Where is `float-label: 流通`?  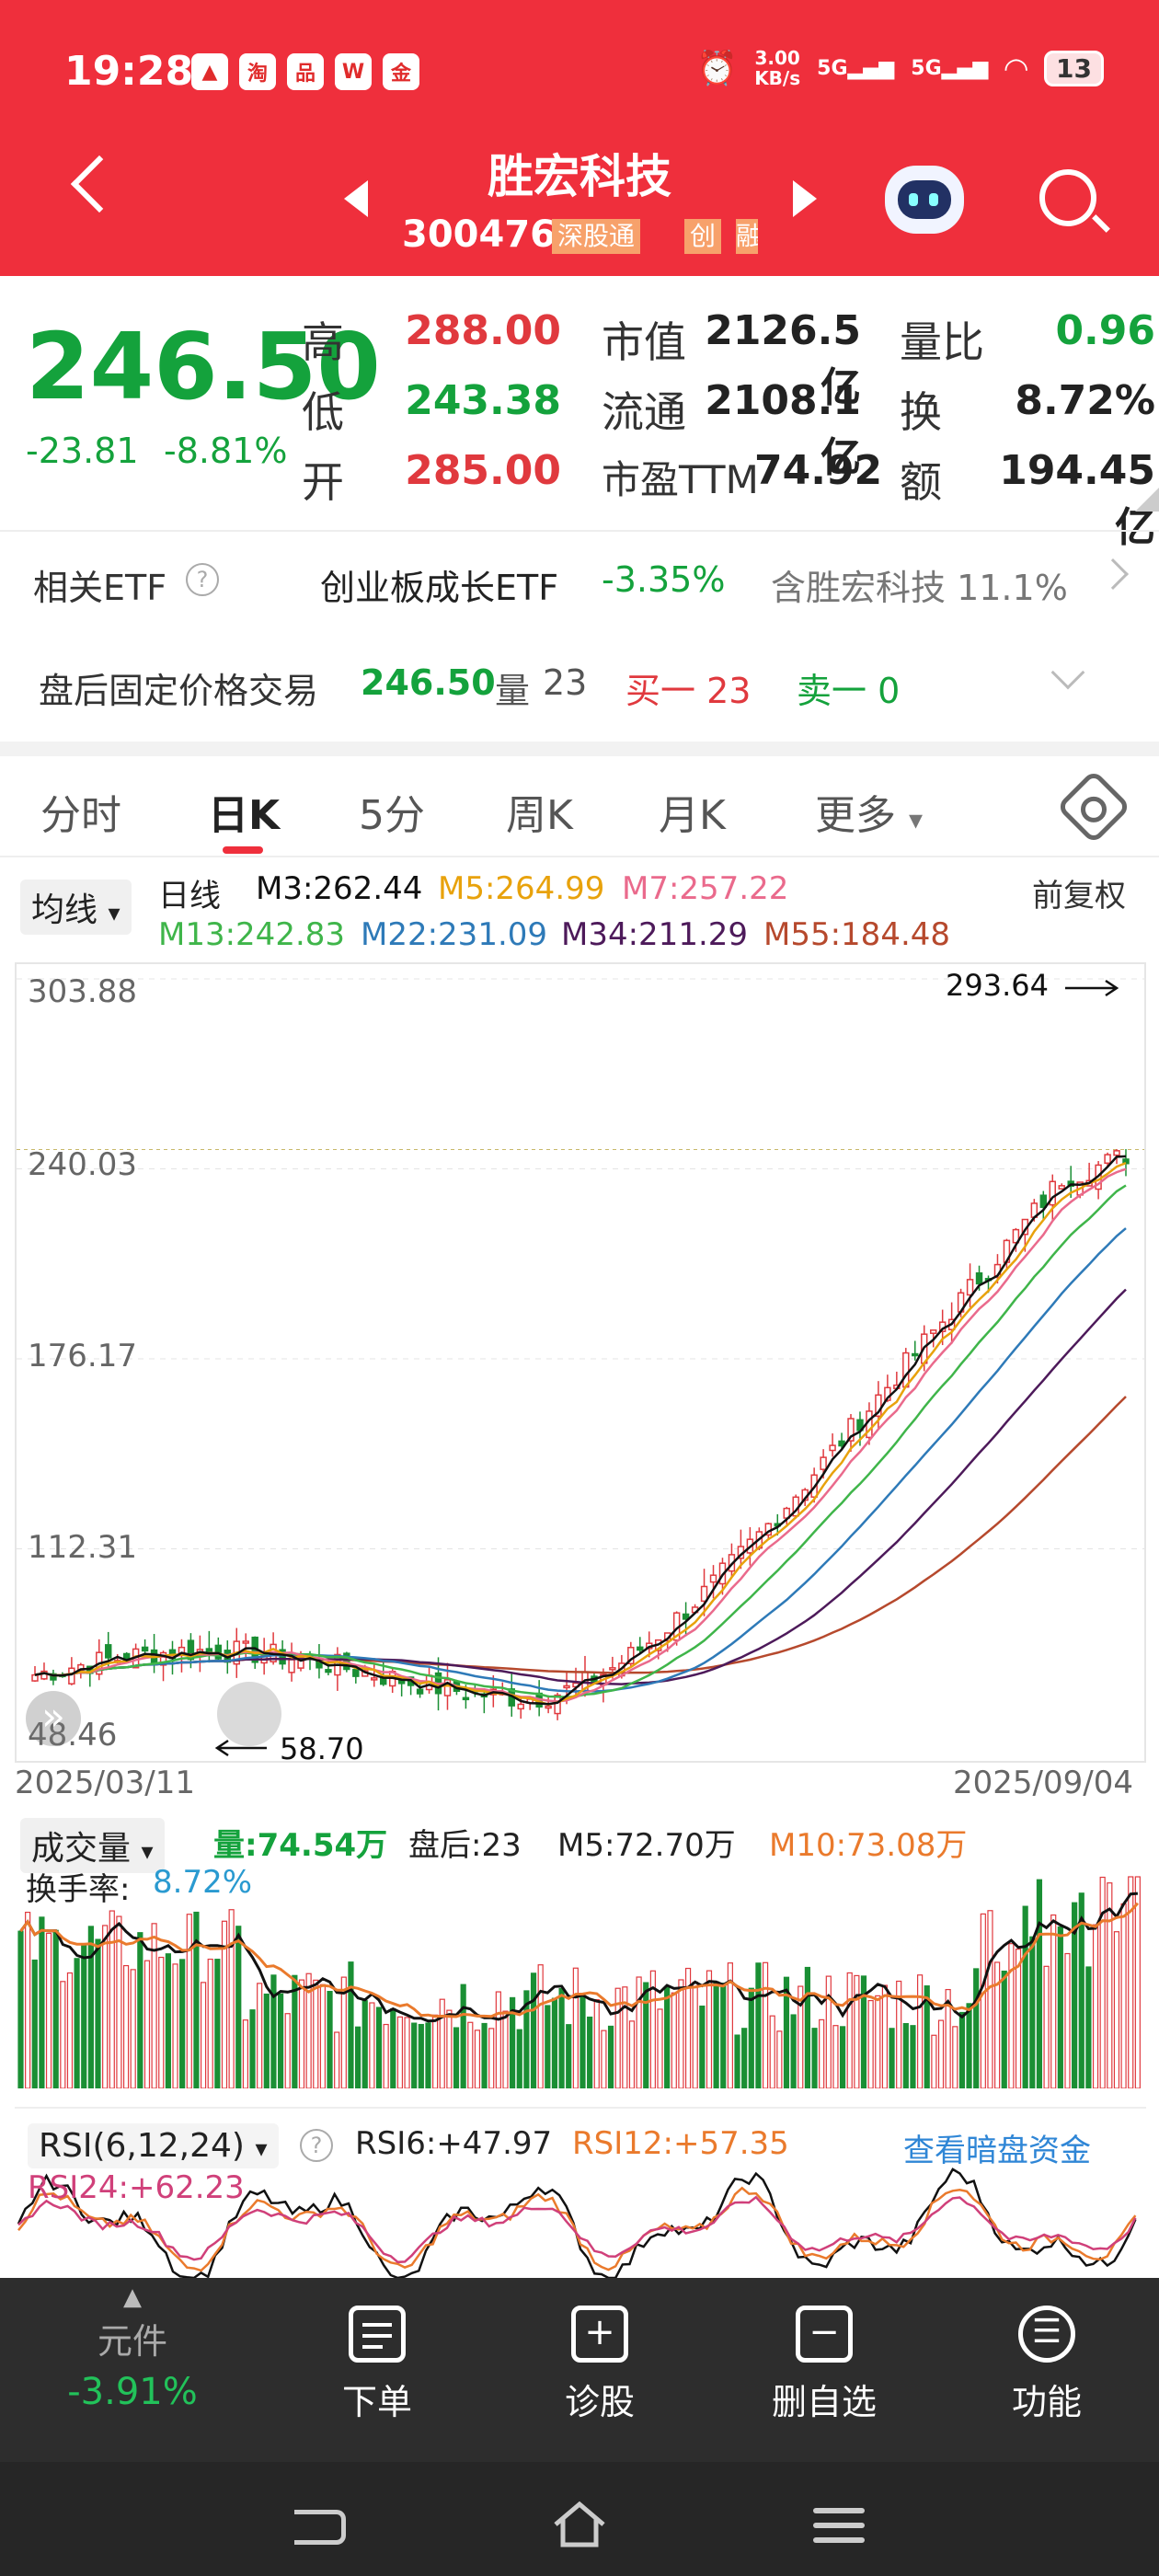
float-label: 流通 is located at coordinates (644, 412).